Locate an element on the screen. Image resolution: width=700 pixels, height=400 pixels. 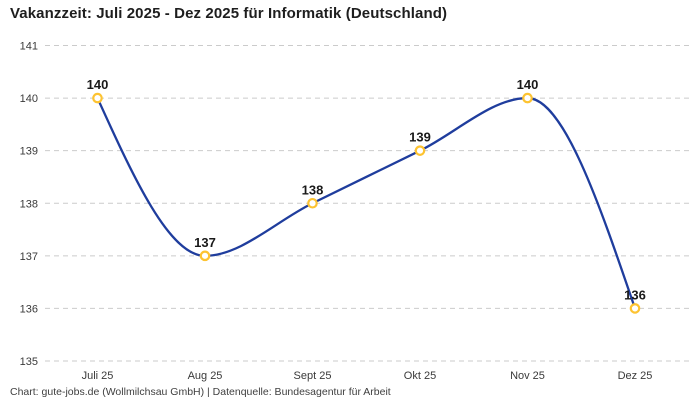
y-axis-tick-label: 139 is located at coordinates (29, 152).